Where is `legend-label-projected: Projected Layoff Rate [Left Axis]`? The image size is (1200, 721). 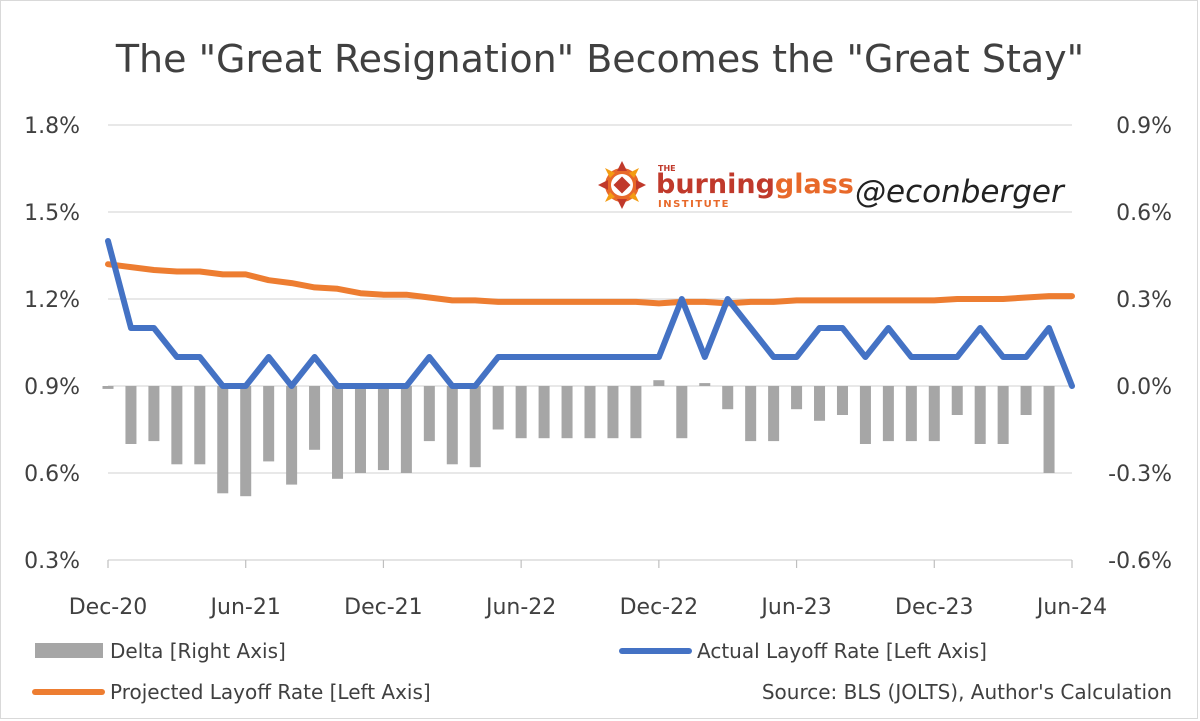
legend-label-projected: Projected Layoff Rate [Left Axis] is located at coordinates (270, 692).